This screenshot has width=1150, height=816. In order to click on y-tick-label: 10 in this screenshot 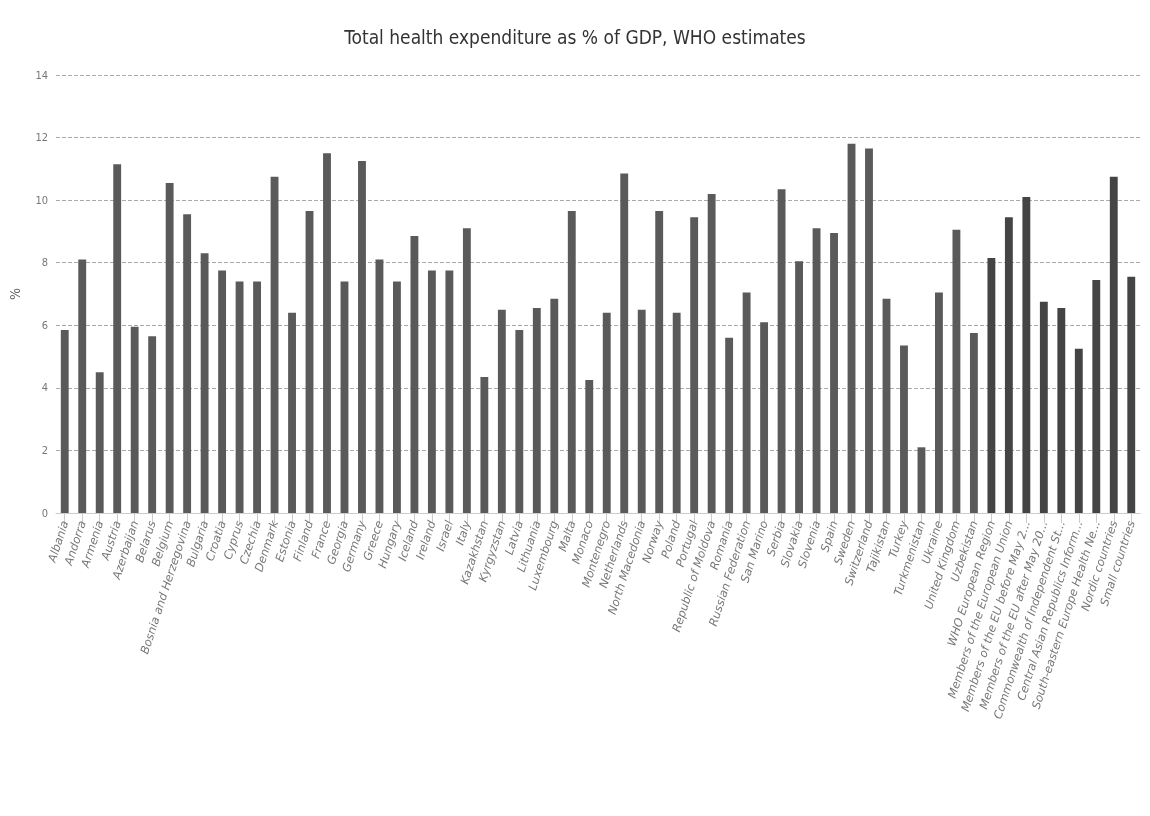, I will do `click(41, 200)`.